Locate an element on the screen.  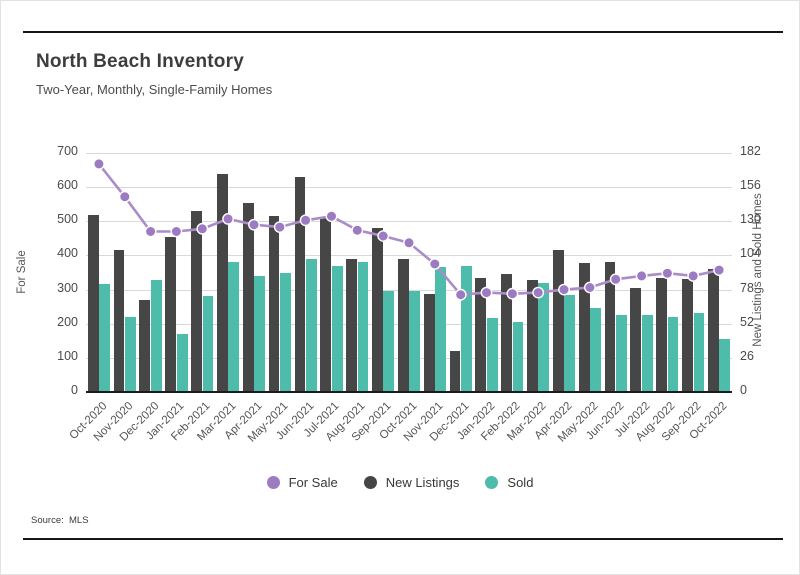
left-axis-tick-label: 200 is located at coordinates (67, 321).